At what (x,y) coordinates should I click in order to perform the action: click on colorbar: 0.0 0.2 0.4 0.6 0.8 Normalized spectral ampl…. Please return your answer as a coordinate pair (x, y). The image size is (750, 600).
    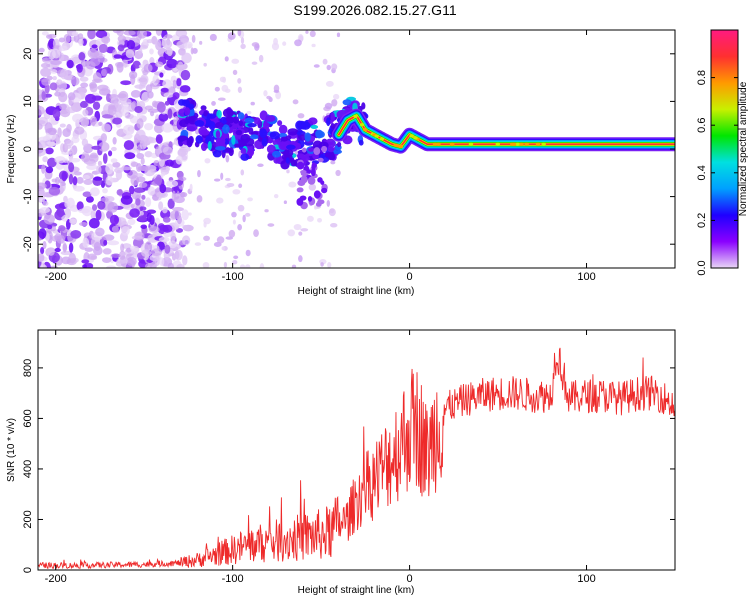
    Looking at the image, I should click on (722, 152).